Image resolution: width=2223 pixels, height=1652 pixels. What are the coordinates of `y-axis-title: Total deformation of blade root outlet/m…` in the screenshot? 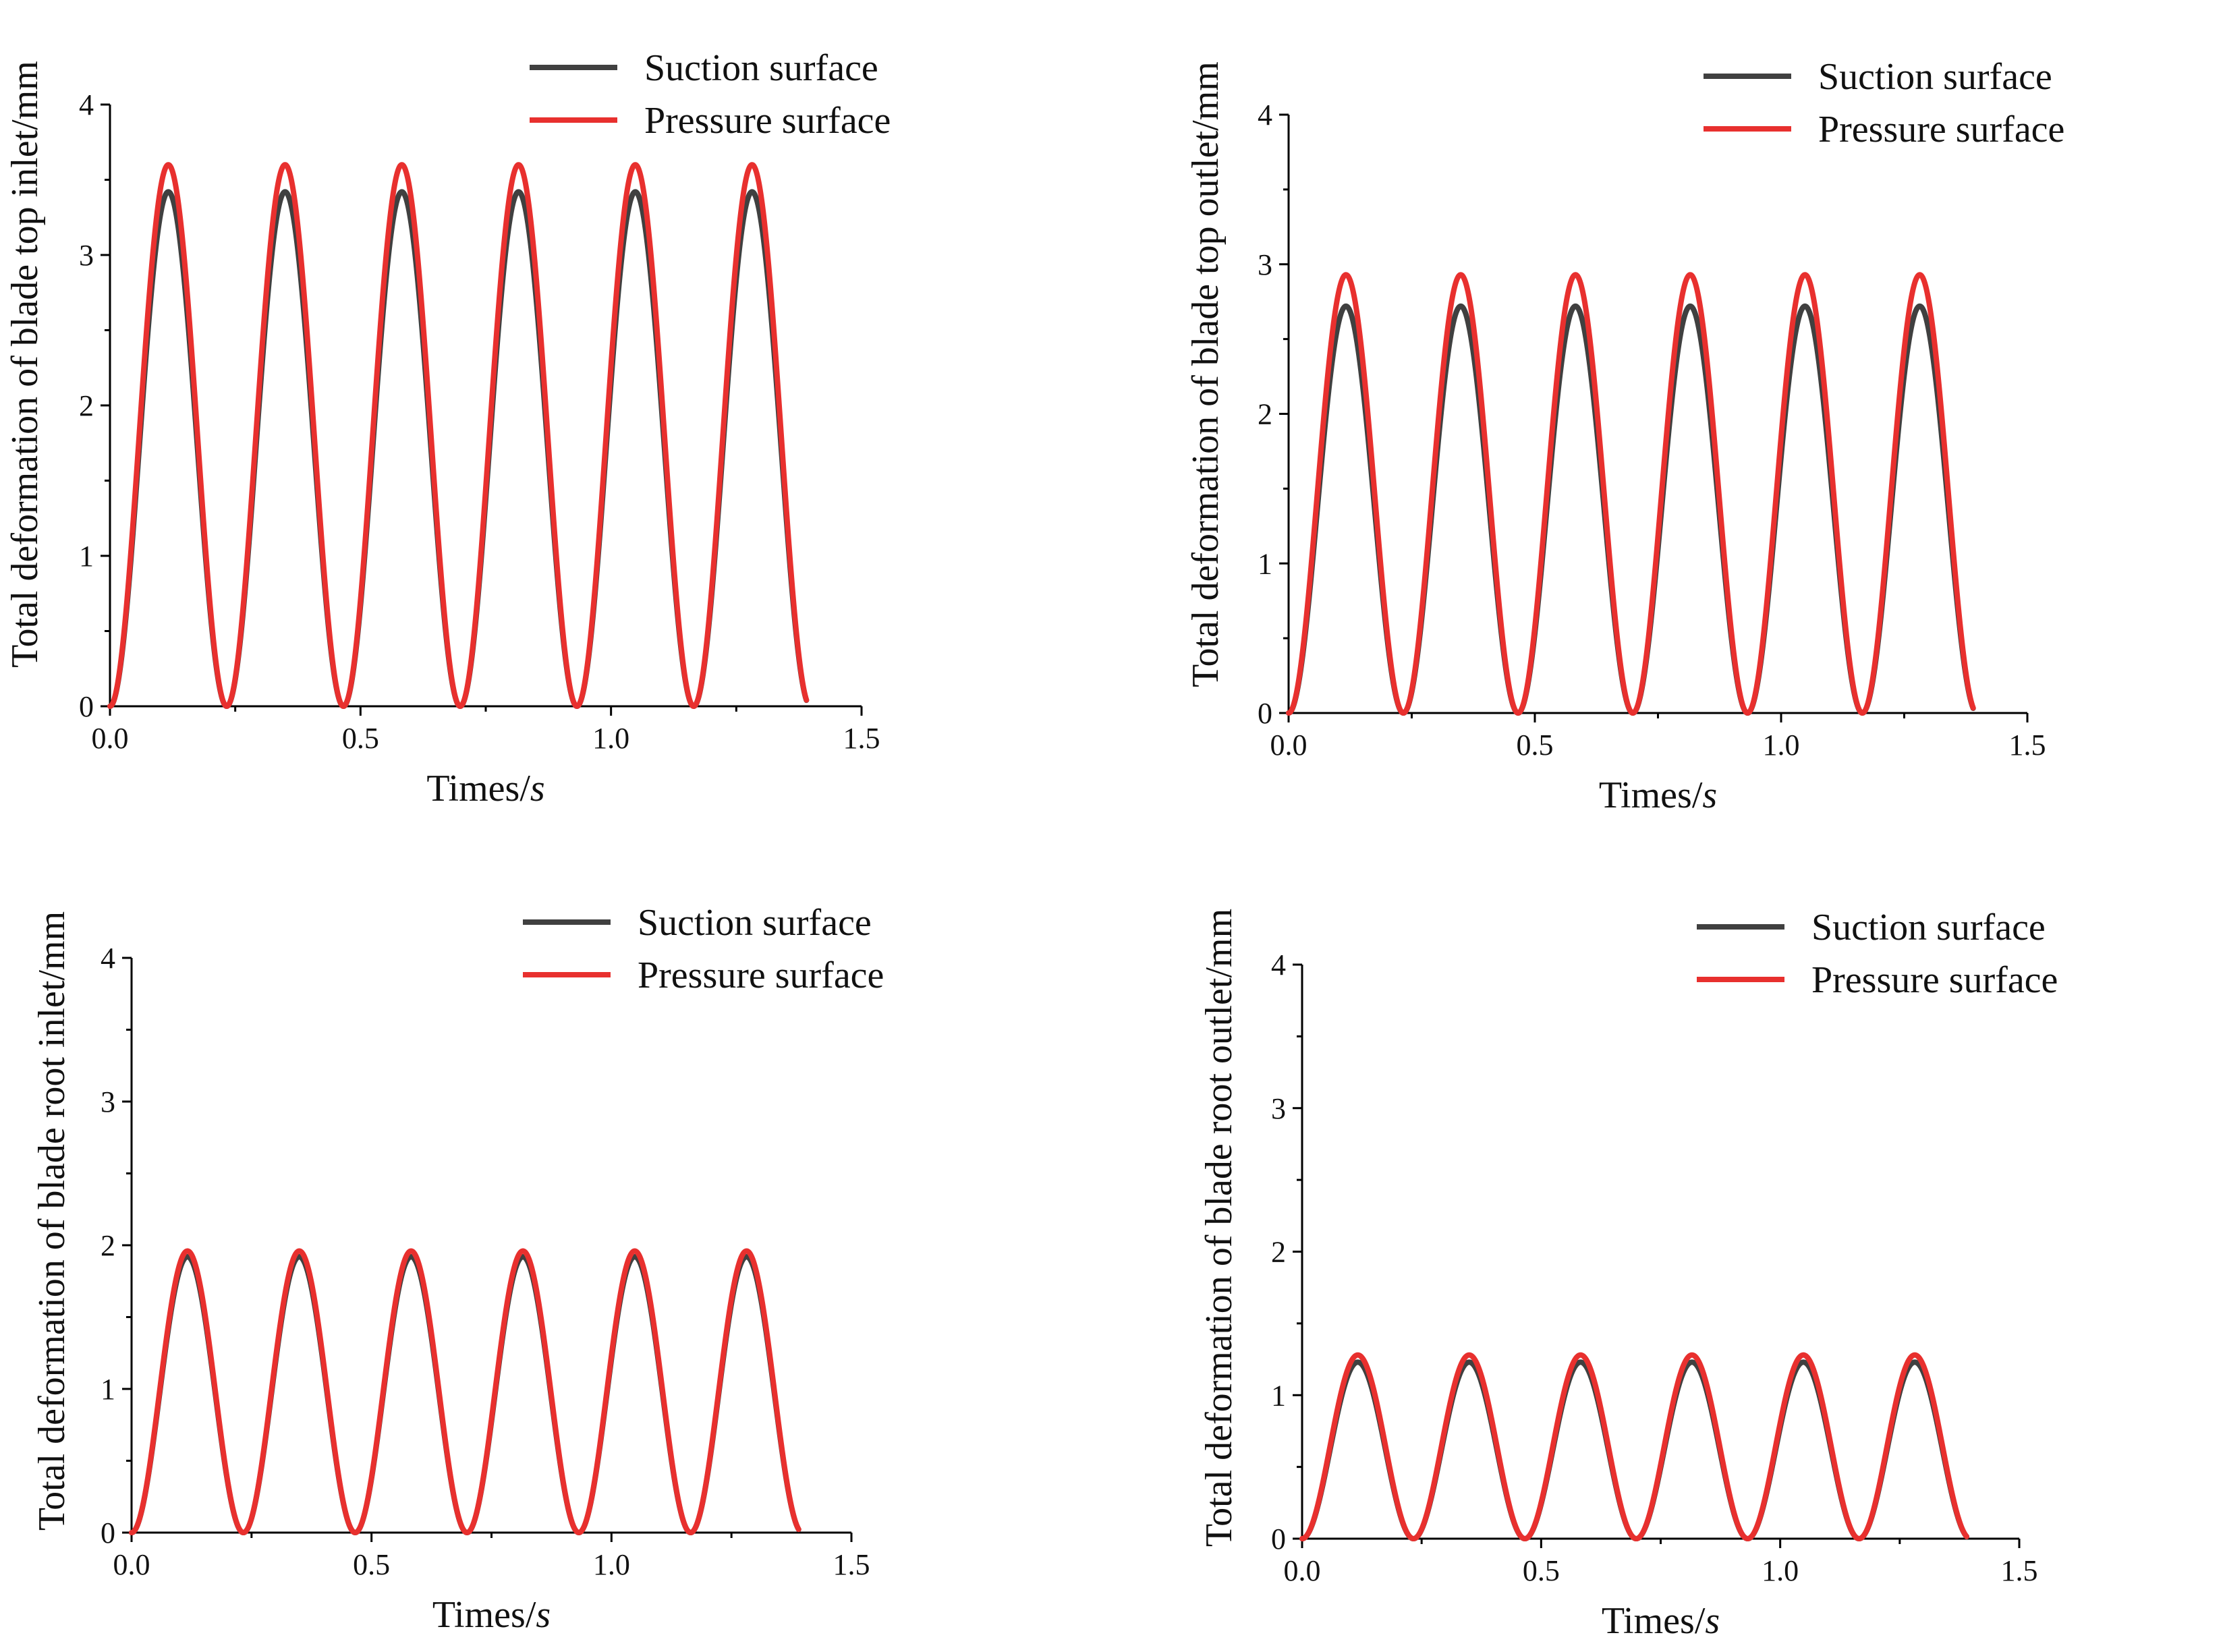 It's located at (1219, 1228).